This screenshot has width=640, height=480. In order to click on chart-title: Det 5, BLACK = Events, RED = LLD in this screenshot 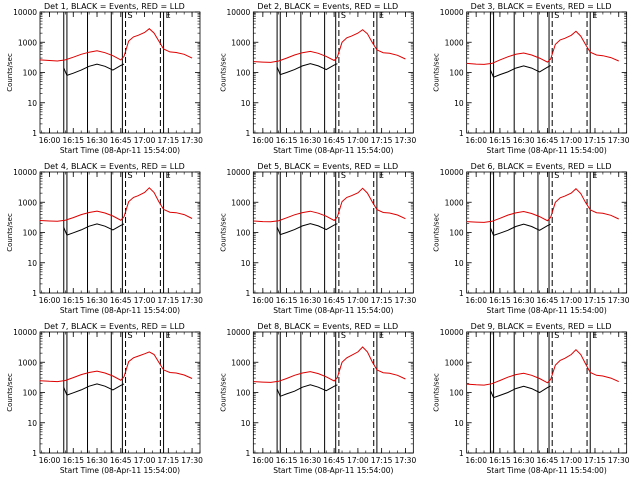, I will do `click(327, 166)`.